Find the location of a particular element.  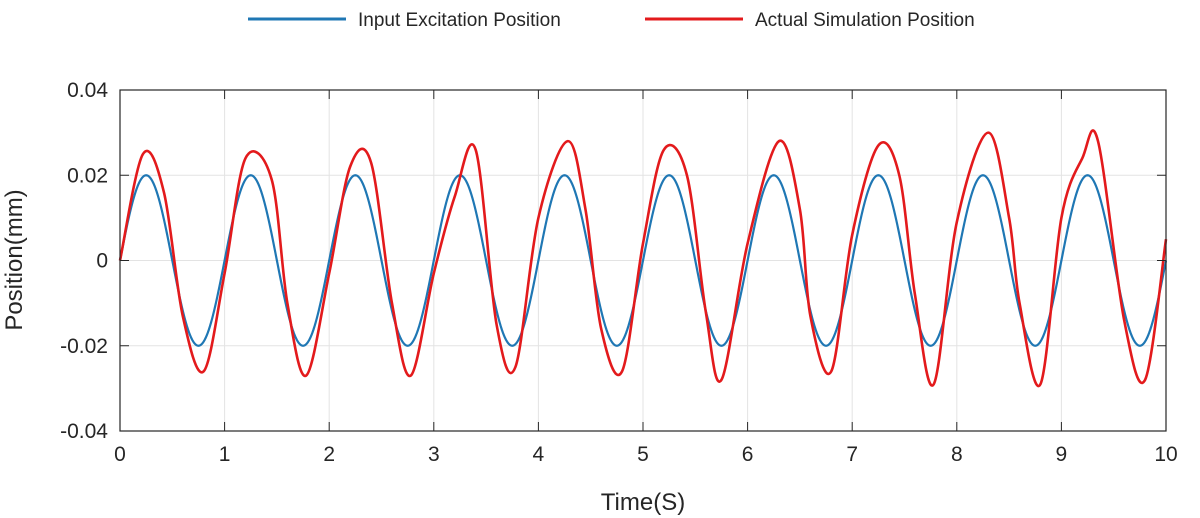

y-tick-label: -0.02 is located at coordinates (84, 346).